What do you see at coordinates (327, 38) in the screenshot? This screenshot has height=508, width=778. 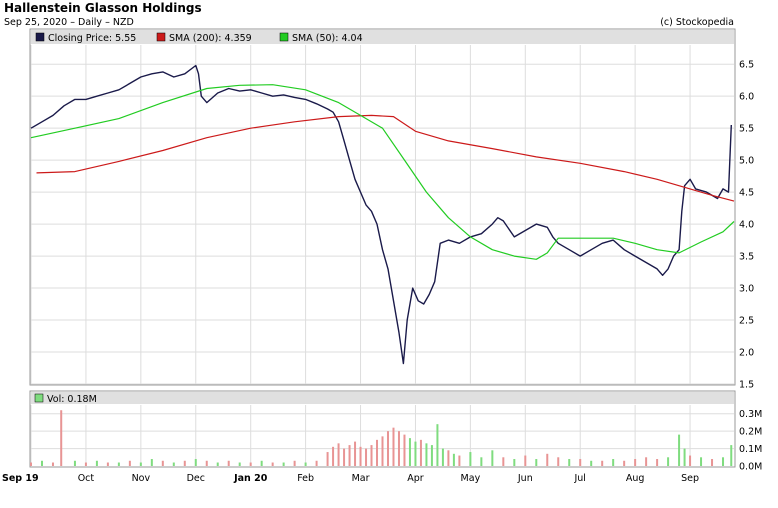 I see `legend-sma50: SMA (50): 4.04` at bounding box center [327, 38].